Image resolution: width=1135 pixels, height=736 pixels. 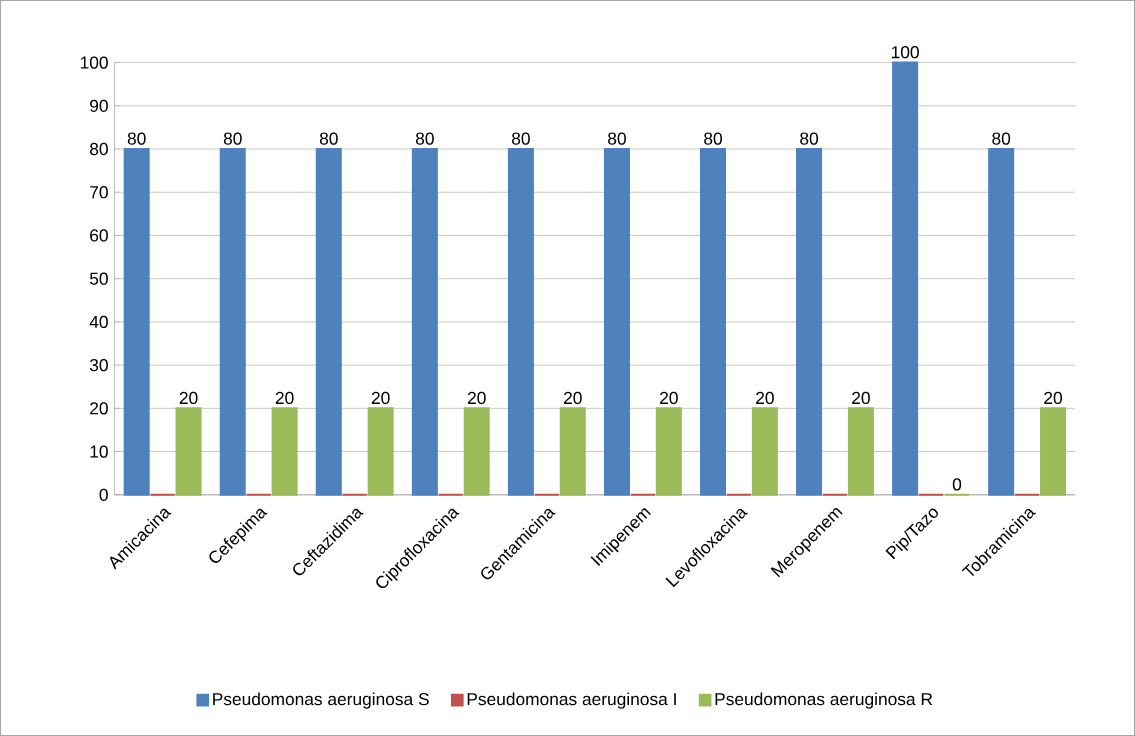 What do you see at coordinates (571, 700) in the screenshot?
I see `legend-label: Pseudomonas aeruginosa I` at bounding box center [571, 700].